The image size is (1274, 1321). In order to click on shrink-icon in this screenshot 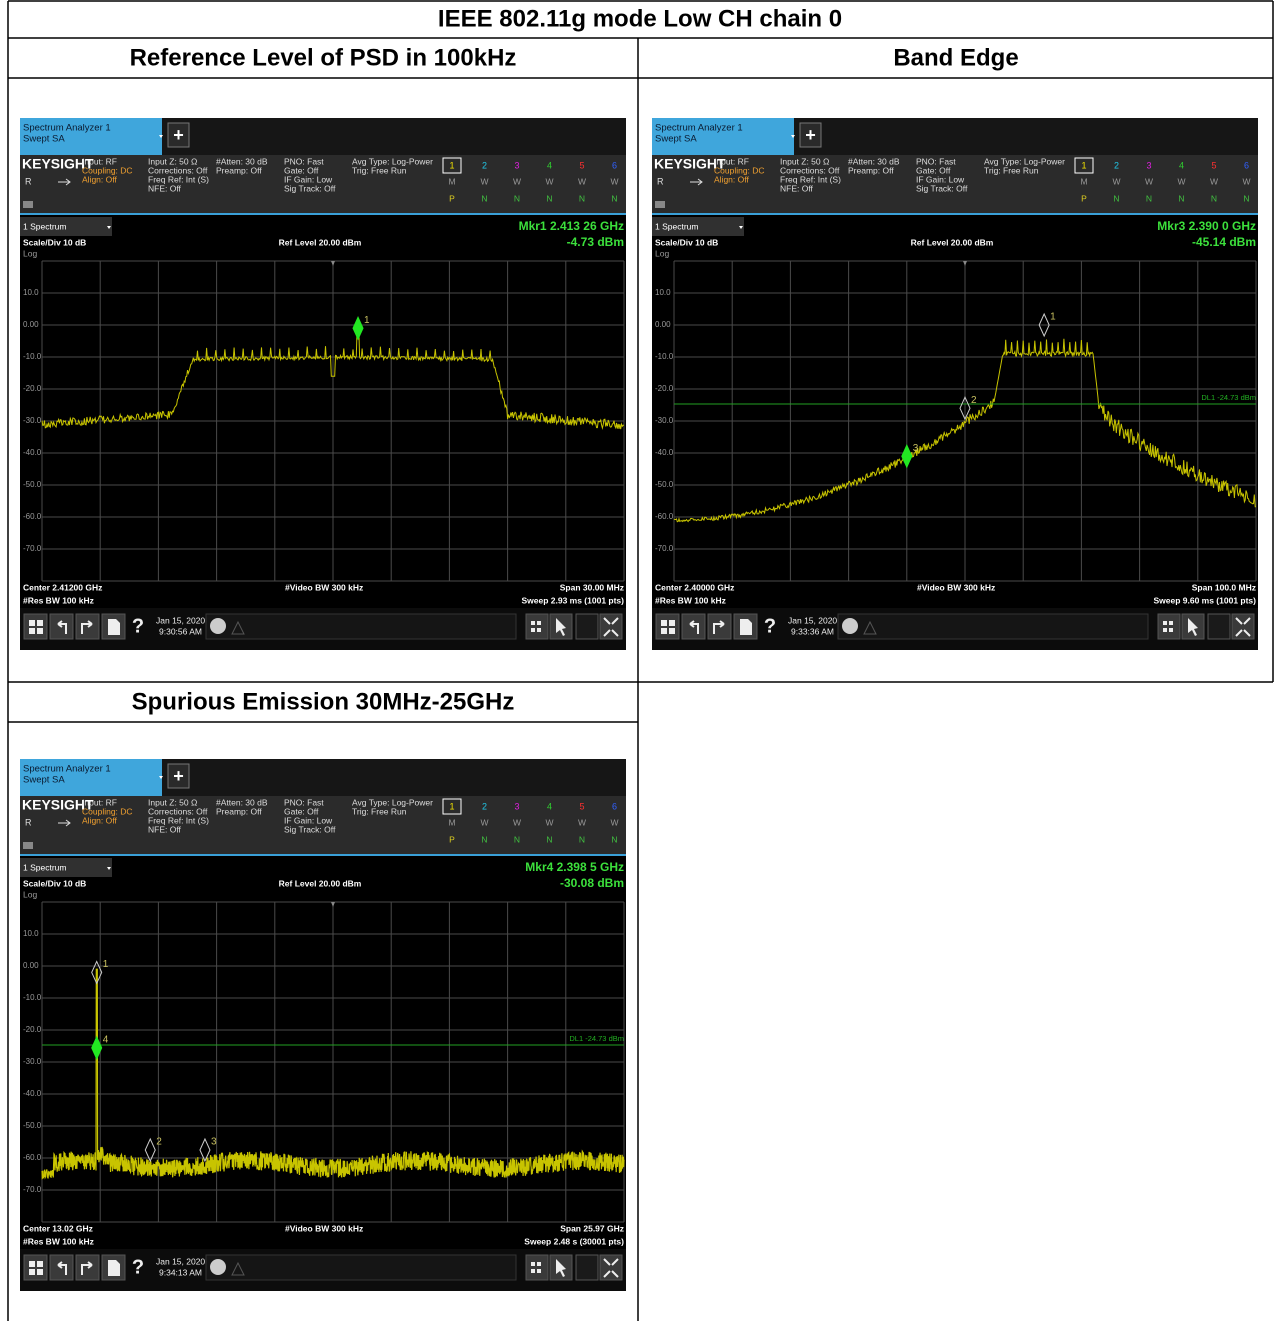, I will do `click(611, 1268)`.